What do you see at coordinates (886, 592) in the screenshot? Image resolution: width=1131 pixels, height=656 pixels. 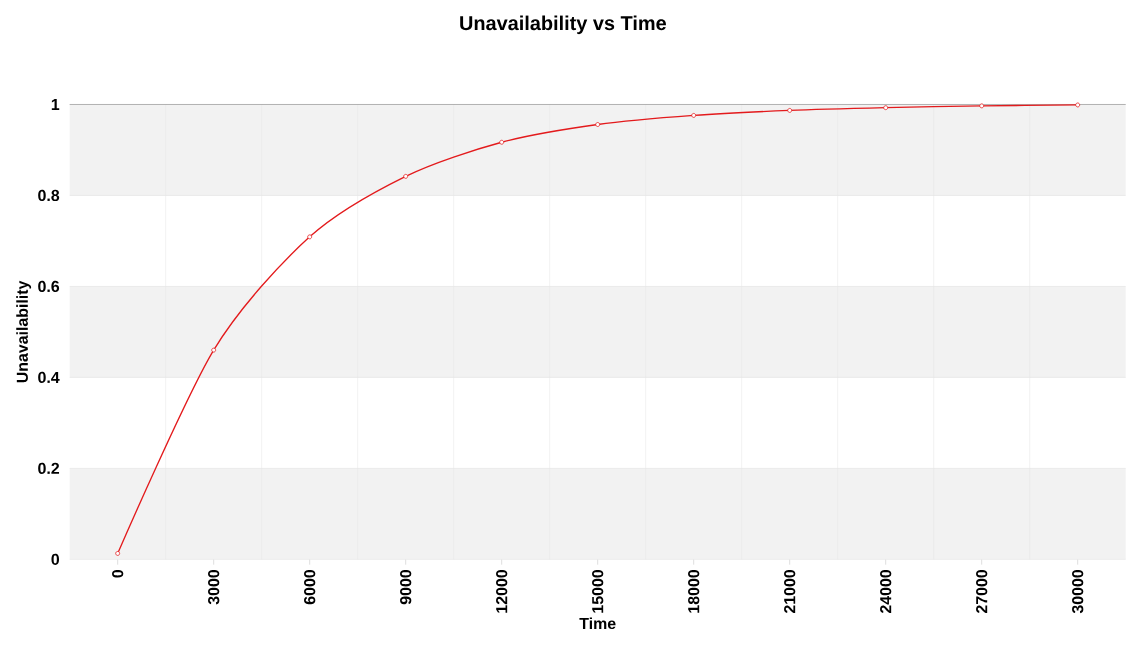 I see `x-tick-label: 24000` at bounding box center [886, 592].